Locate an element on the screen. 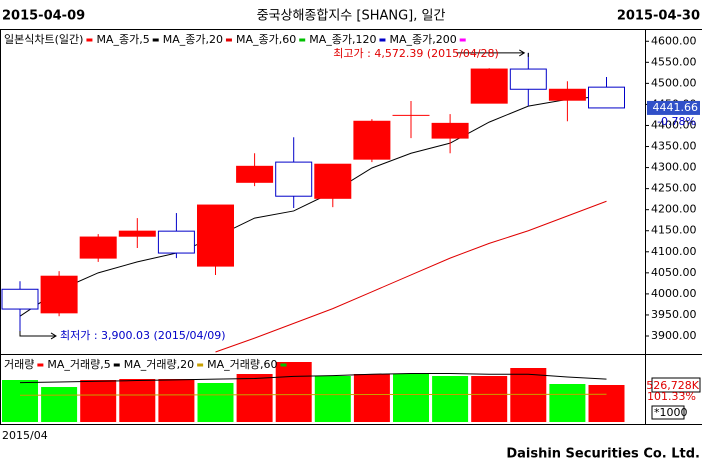 Image resolution: width=702 pixels, height=466 pixels. y-tick-label: 4350.00 is located at coordinates (674, 146).